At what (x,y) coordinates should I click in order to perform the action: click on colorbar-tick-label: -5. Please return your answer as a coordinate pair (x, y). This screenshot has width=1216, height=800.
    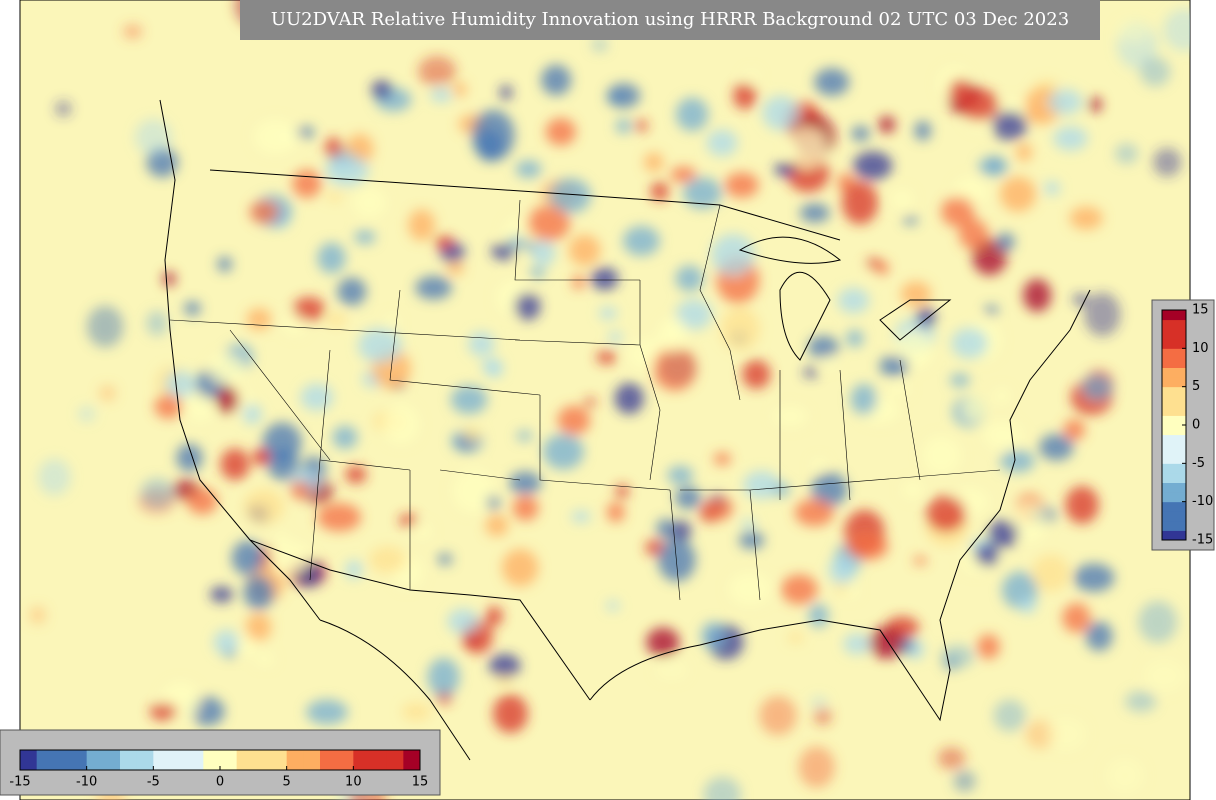
    Looking at the image, I should click on (1198, 463).